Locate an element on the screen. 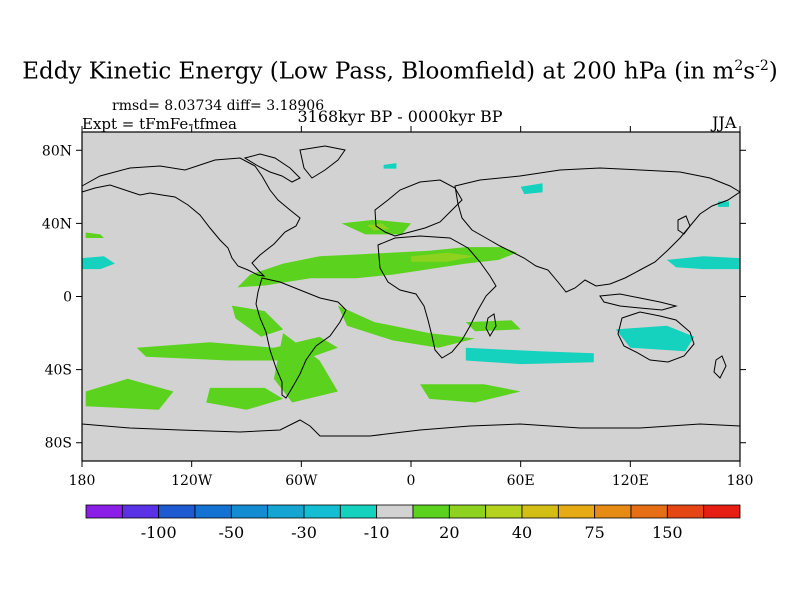 The image size is (800, 600). coastline-africa is located at coordinates (437, 297).